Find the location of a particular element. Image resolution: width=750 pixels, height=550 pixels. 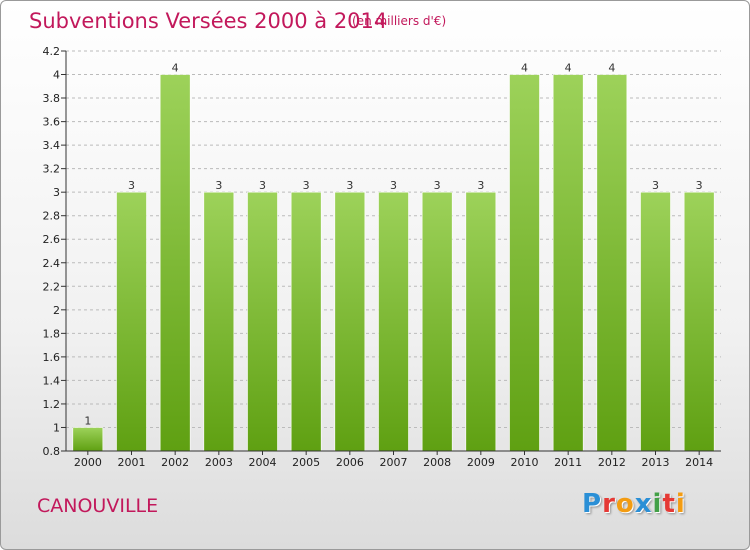

bar-2007 is located at coordinates (393, 321).